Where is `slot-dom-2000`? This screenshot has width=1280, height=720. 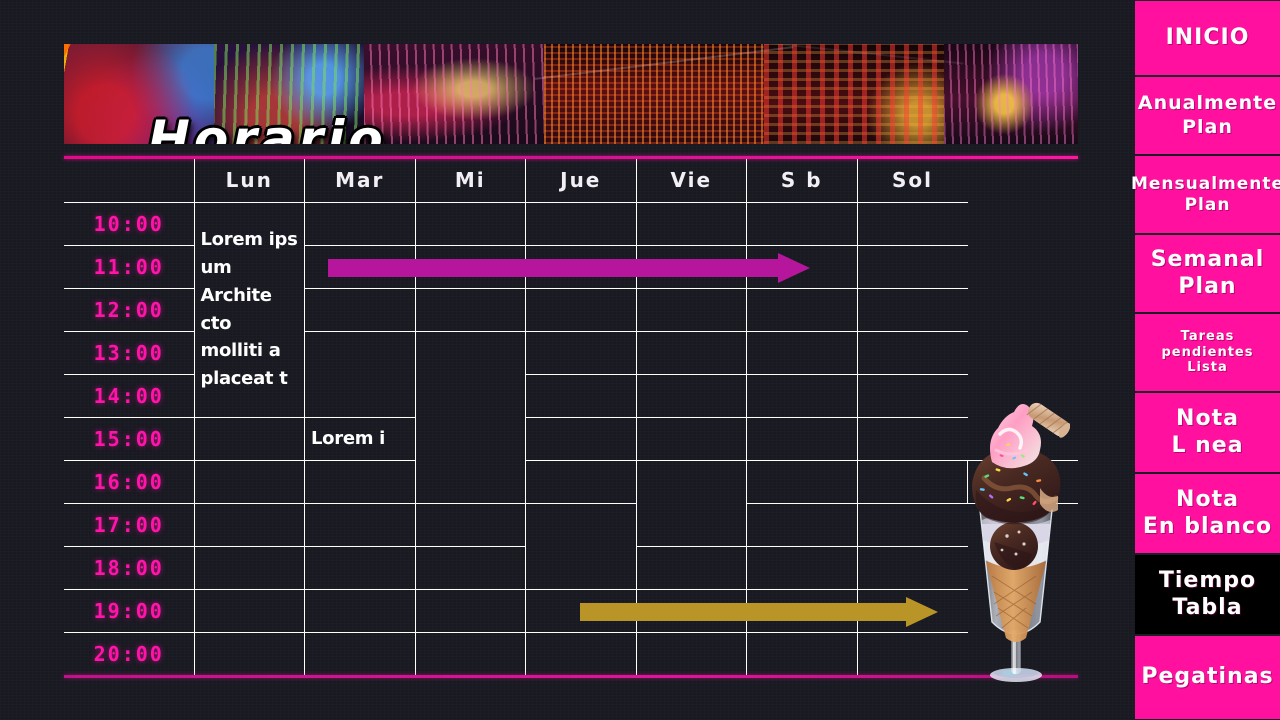 slot-dom-2000 is located at coordinates (912, 653).